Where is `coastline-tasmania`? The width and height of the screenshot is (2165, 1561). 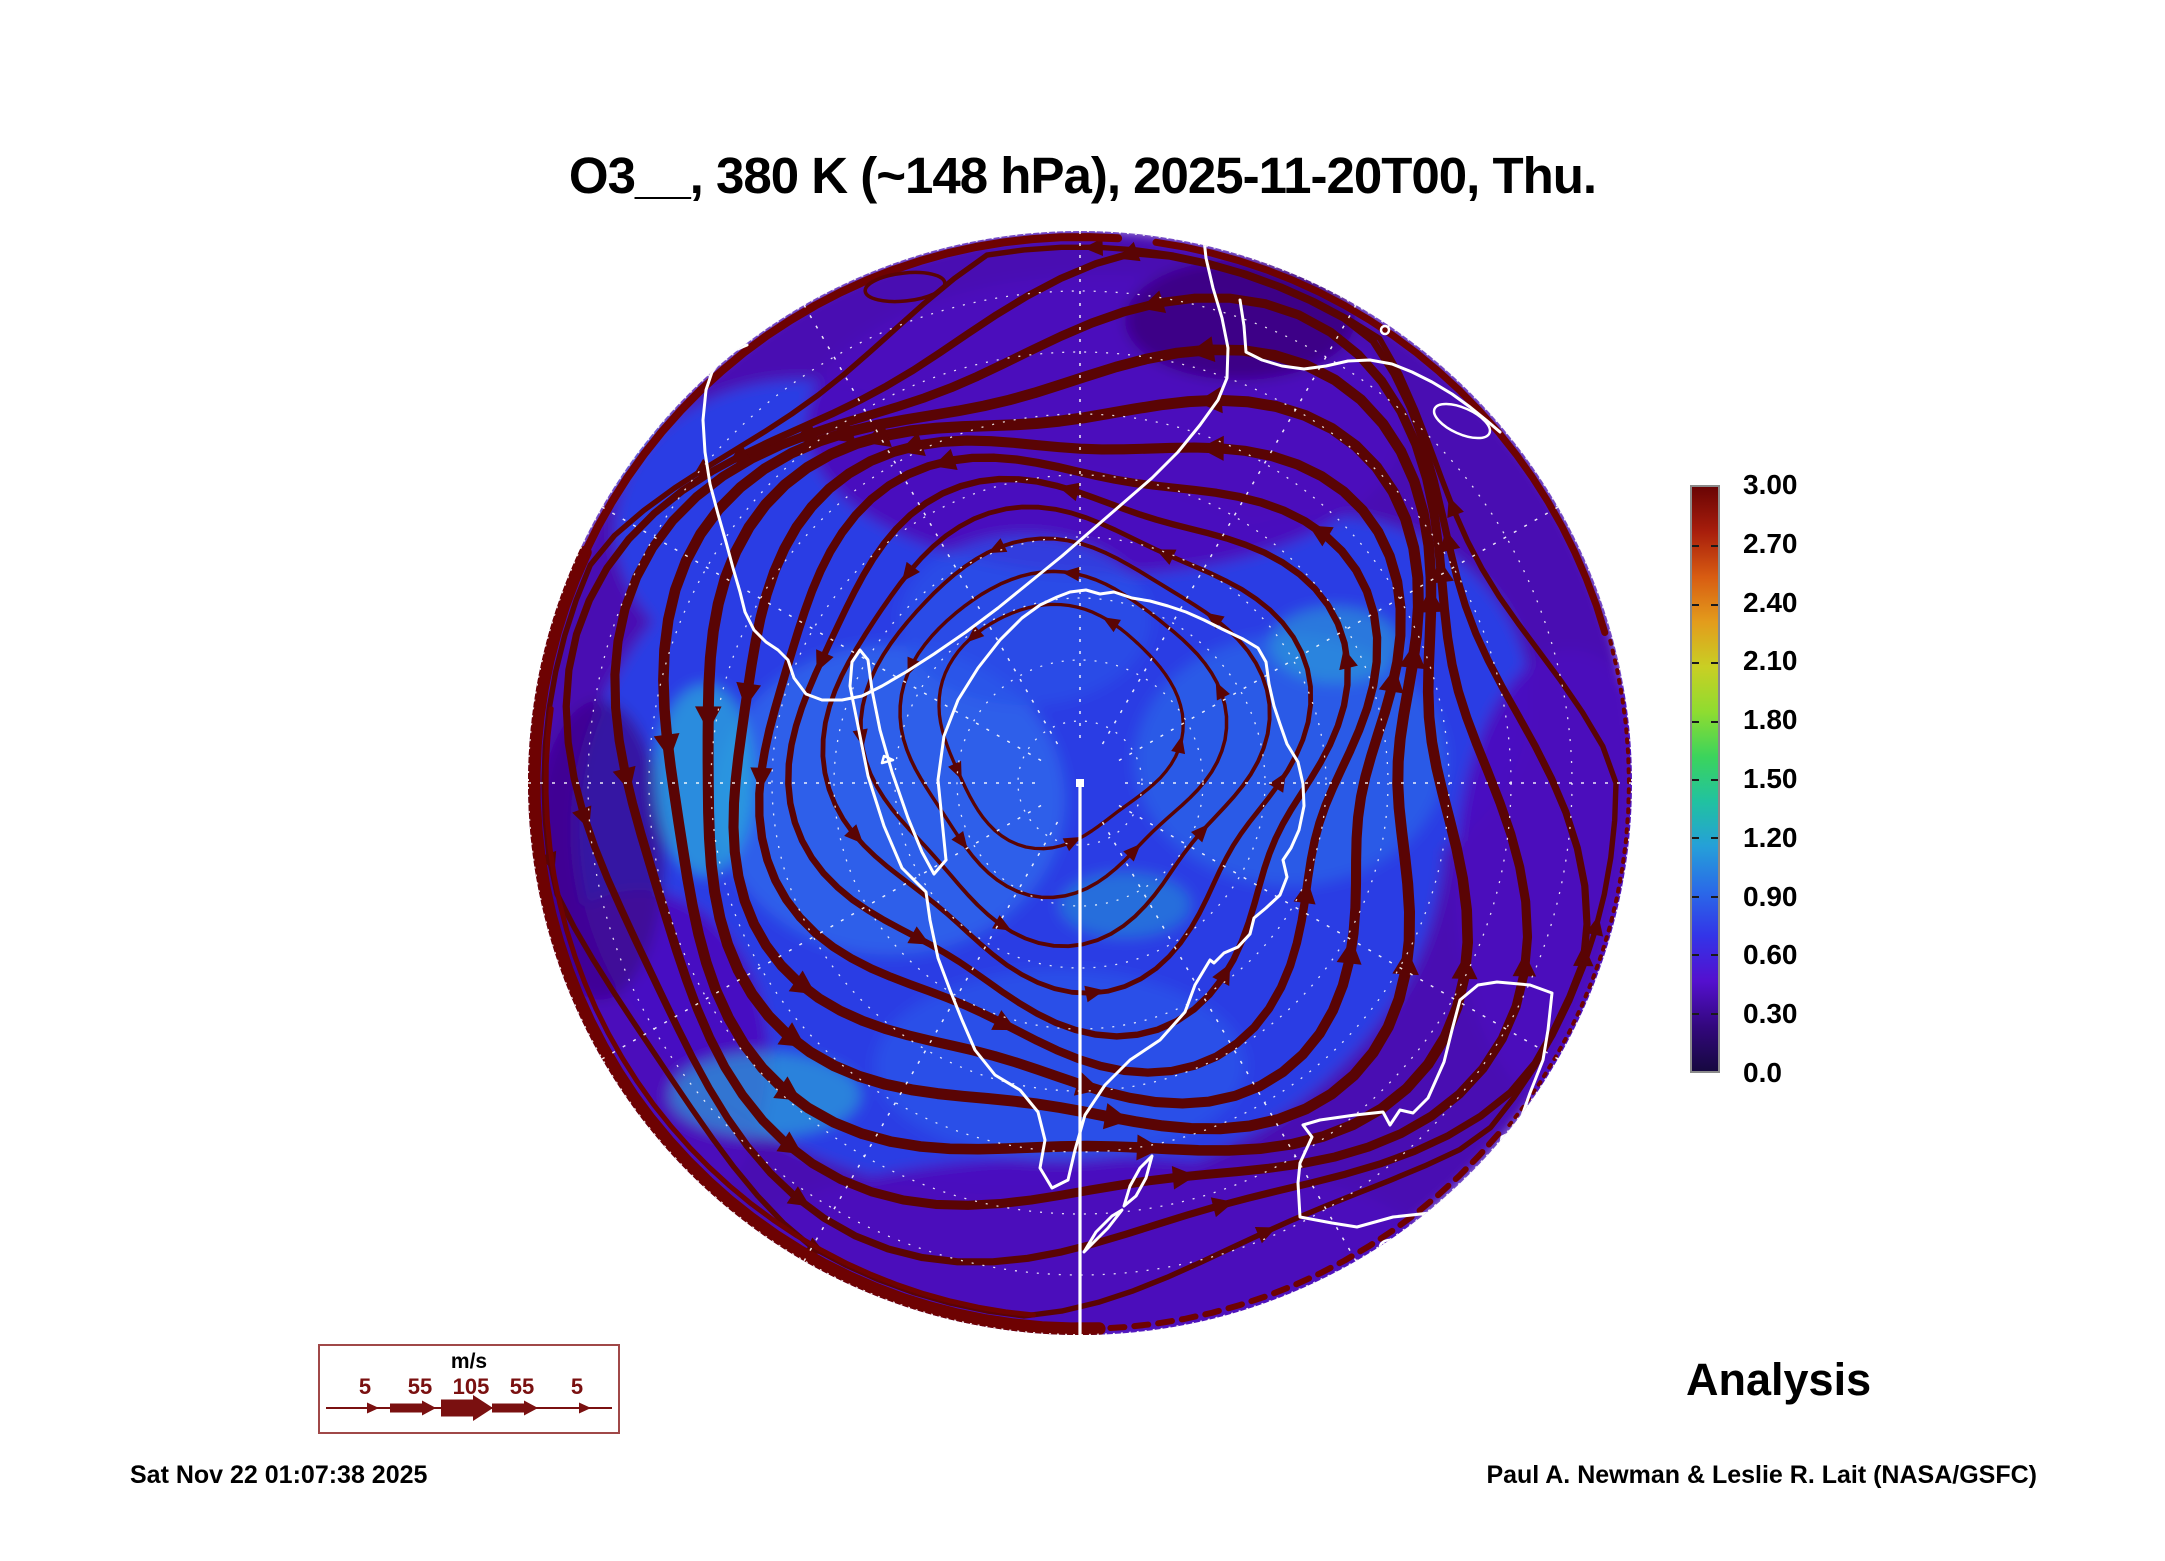 coastline-tasmania is located at coordinates (1390, 1247).